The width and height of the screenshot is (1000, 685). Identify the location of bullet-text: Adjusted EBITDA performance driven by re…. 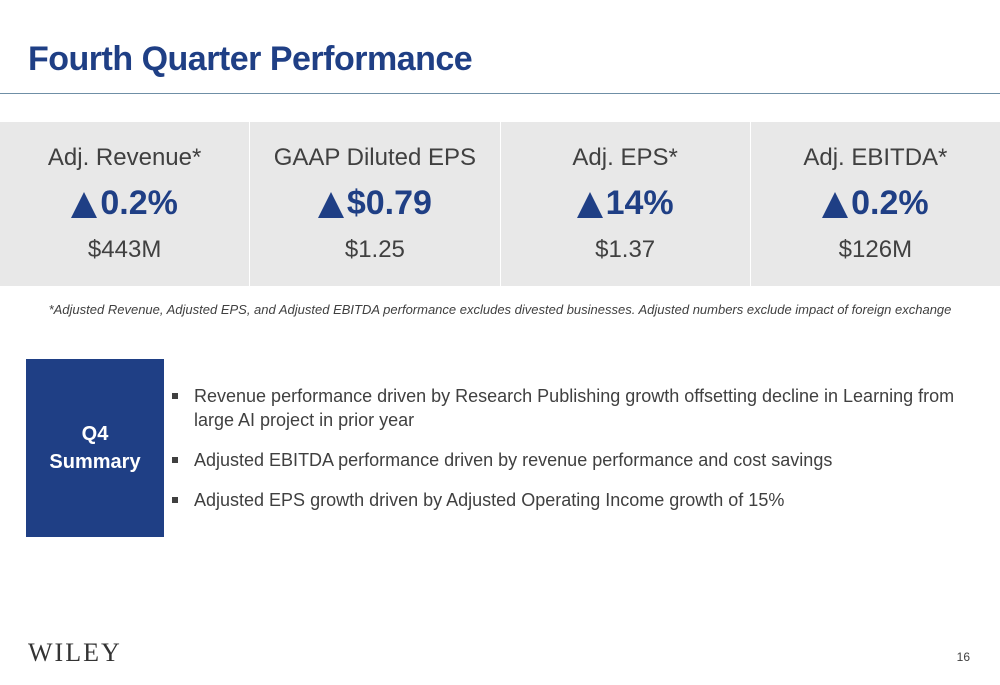
(513, 460).